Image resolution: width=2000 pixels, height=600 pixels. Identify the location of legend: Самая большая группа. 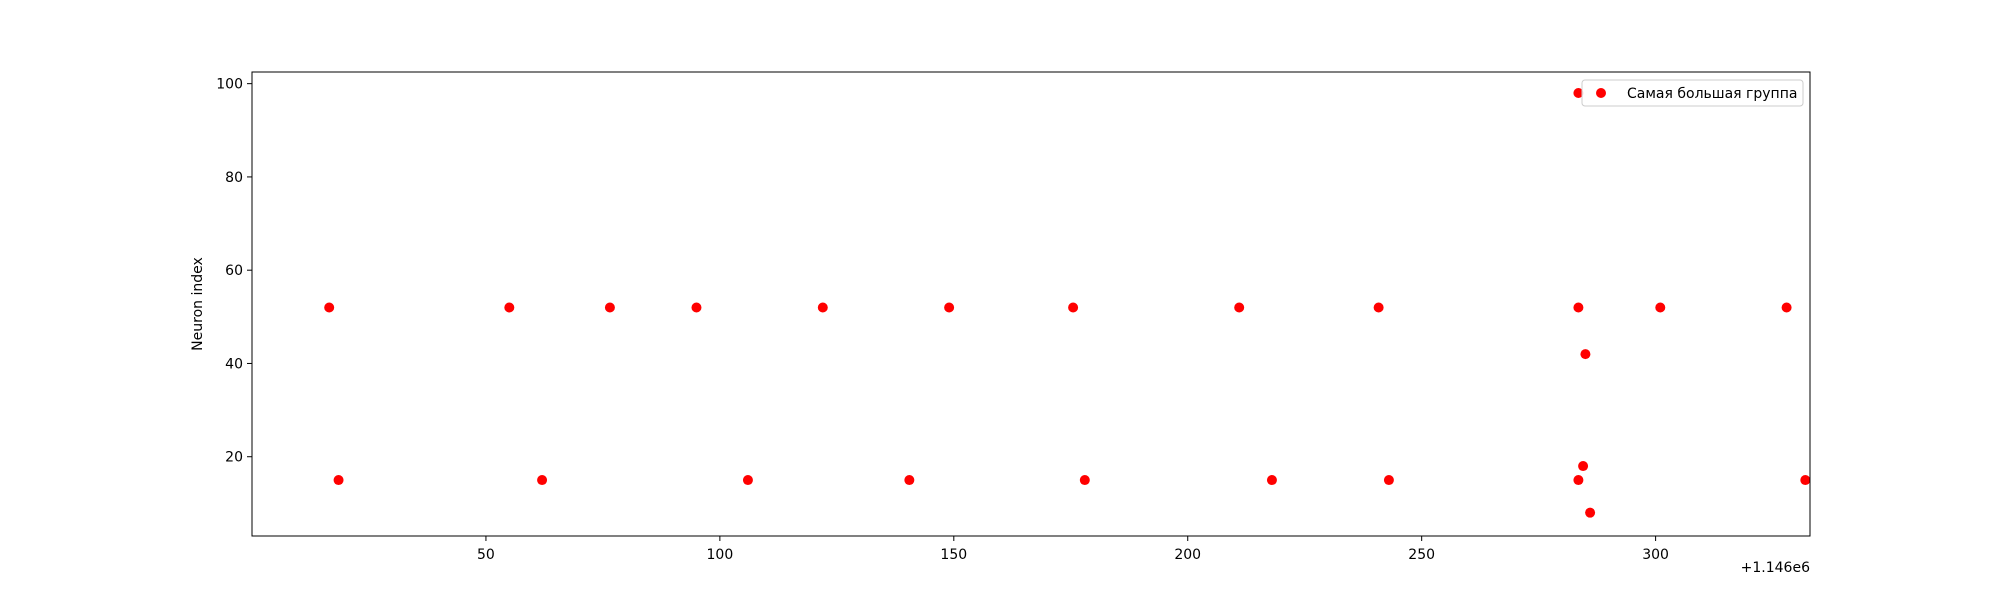
(1692, 93).